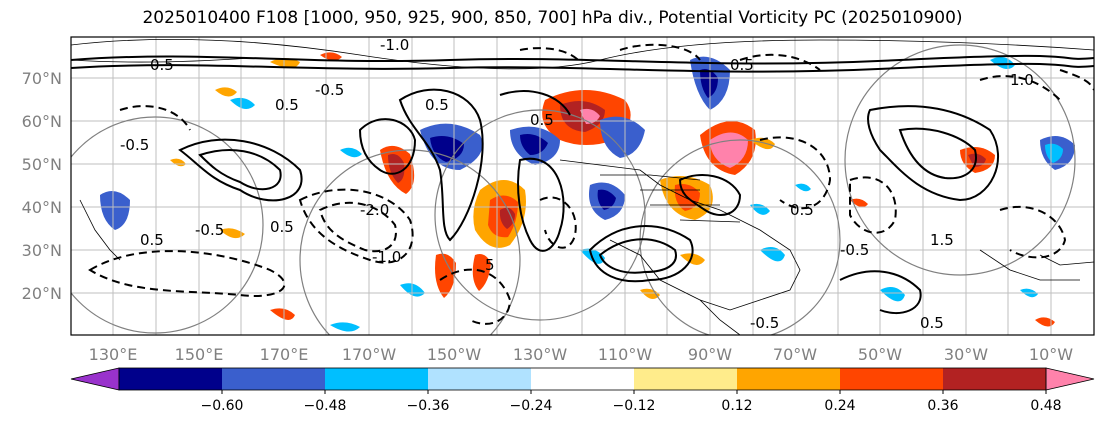 The width and height of the screenshot is (1105, 429). I want to click on colorbar-tick-label: 0.48, so click(1045, 406).